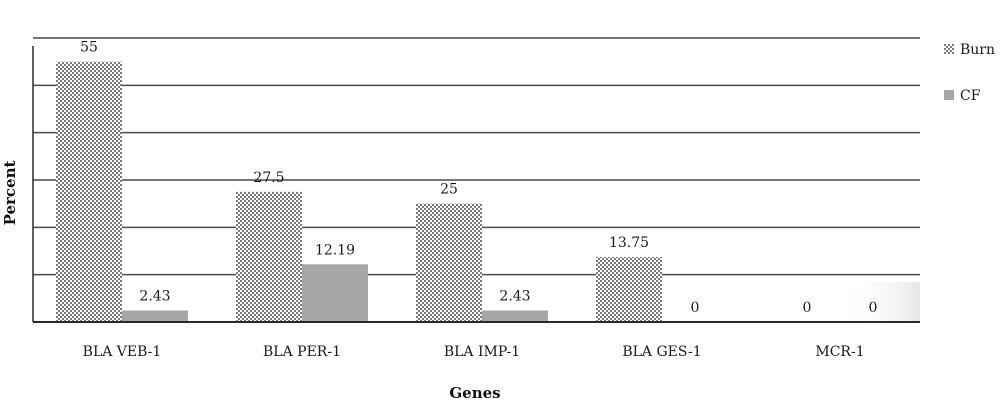  What do you see at coordinates (970, 96) in the screenshot?
I see `legend-label-cf: CF` at bounding box center [970, 96].